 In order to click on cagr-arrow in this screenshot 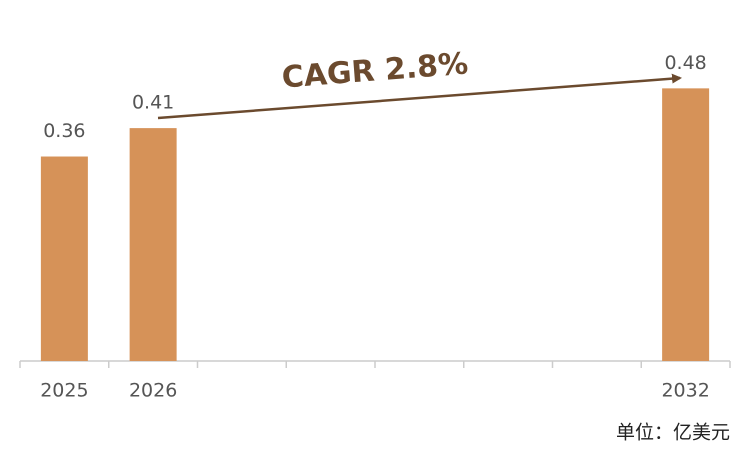, I will do `click(419, 96)`.